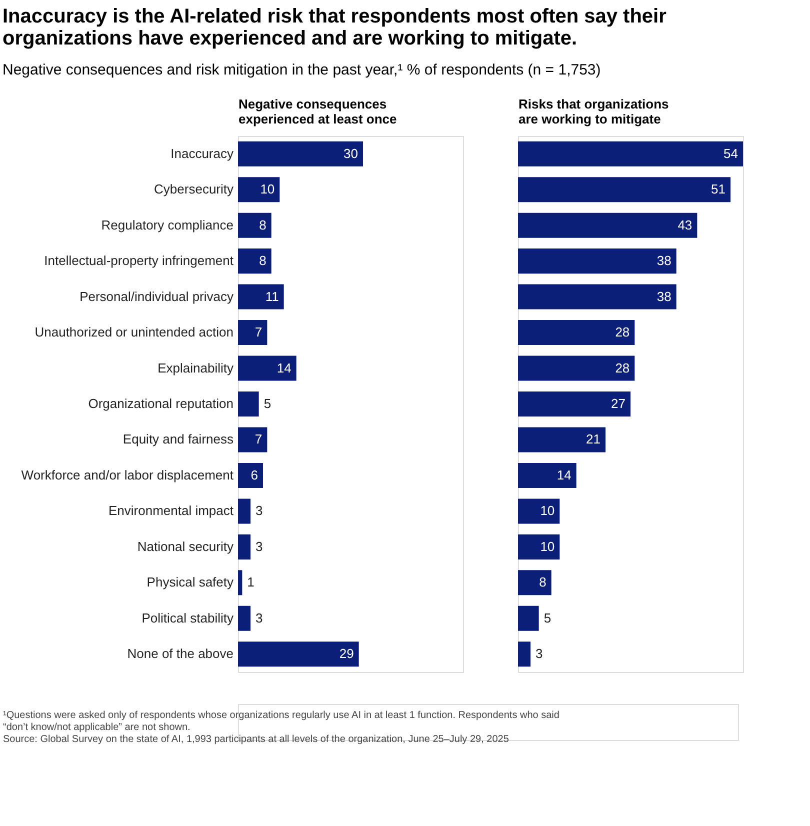 Image resolution: width=810 pixels, height=826 pixels. What do you see at coordinates (272, 296) in the screenshot?
I see `data-label: 11` at bounding box center [272, 296].